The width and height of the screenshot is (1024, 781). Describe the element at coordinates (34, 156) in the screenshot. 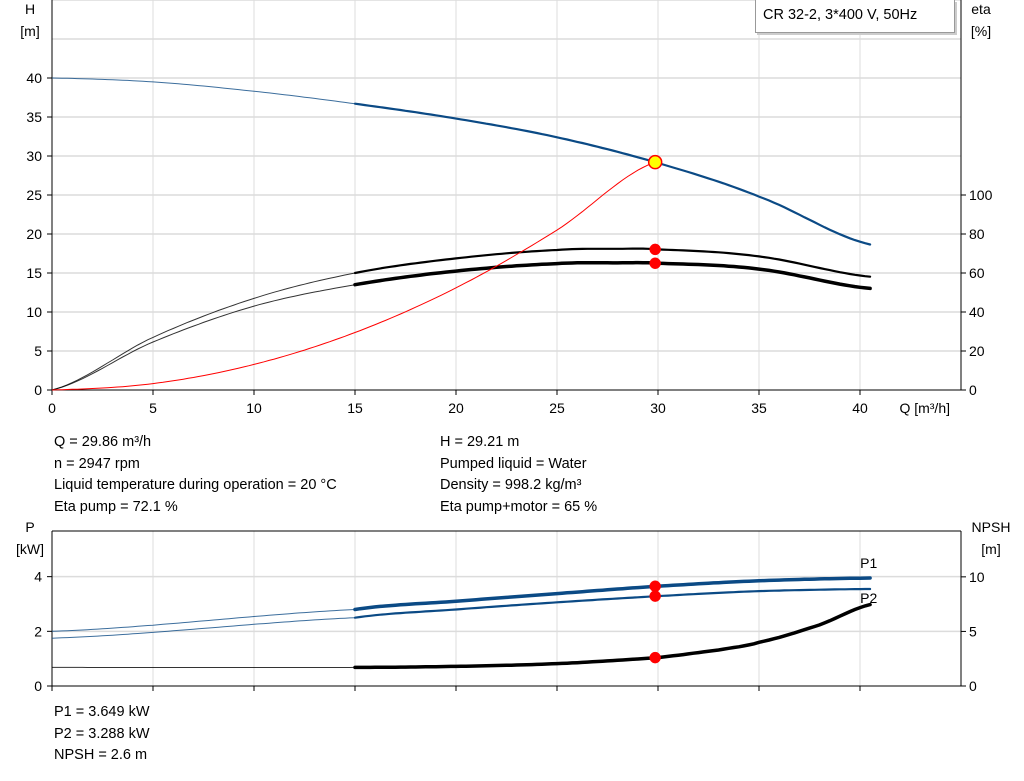

I see `y-tick-label-left: 30` at that location.